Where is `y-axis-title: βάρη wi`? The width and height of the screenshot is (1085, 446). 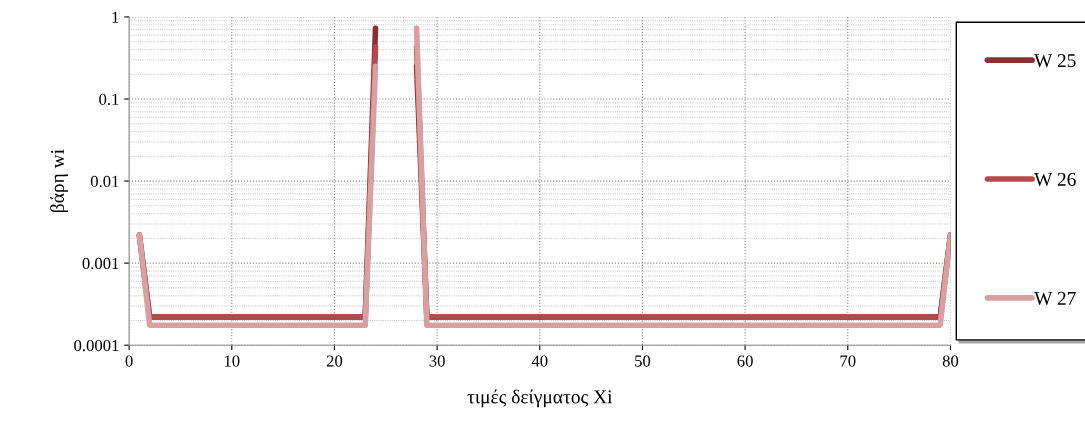 y-axis-title: βάρη wi is located at coordinates (59, 180).